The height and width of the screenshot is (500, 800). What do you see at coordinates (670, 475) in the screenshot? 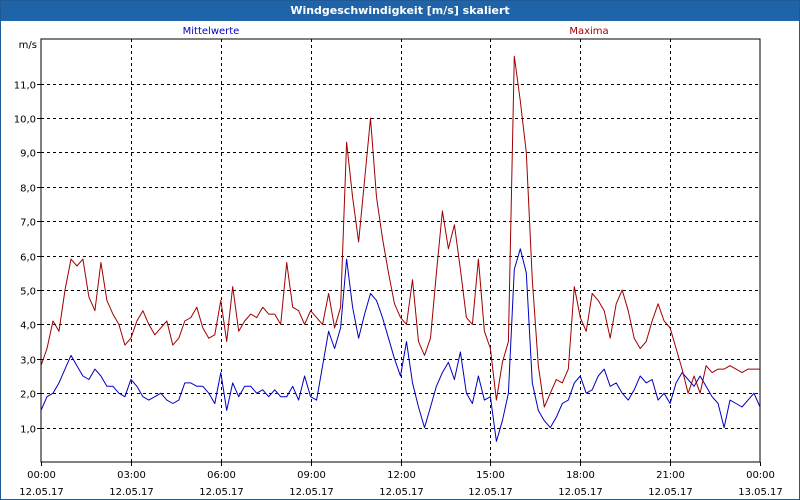
I see `x-tick-time-label: 21:00` at bounding box center [670, 475].